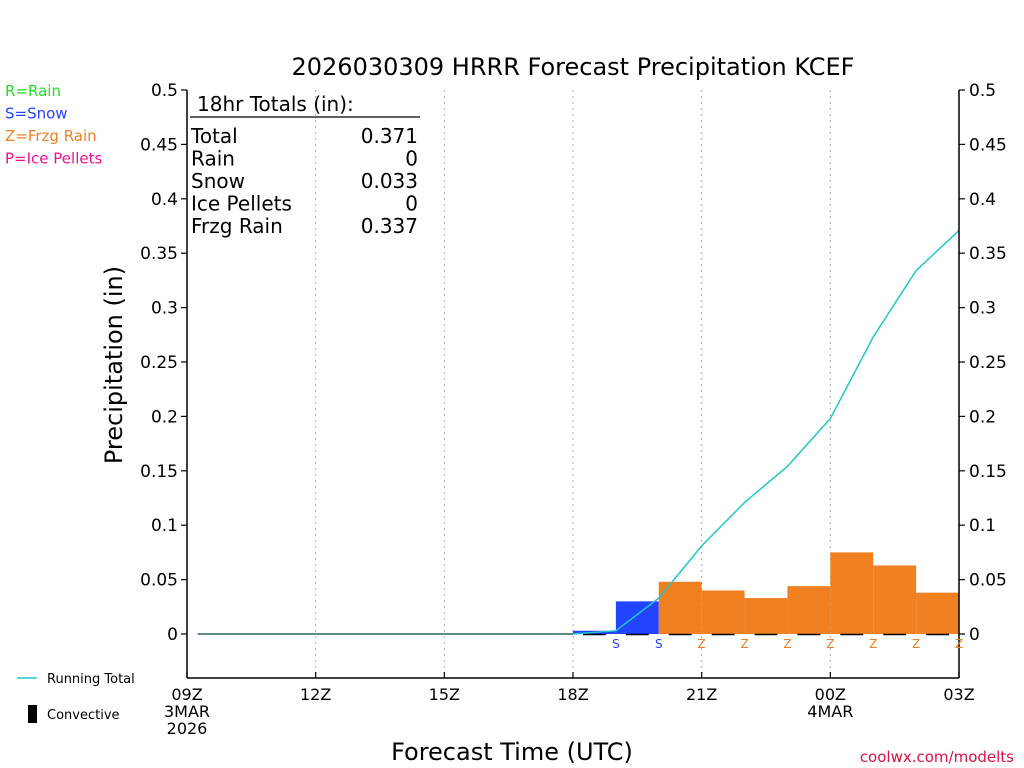  Describe the element at coordinates (389, 181) in the screenshot. I see `totals-row-value: 0.033` at that location.